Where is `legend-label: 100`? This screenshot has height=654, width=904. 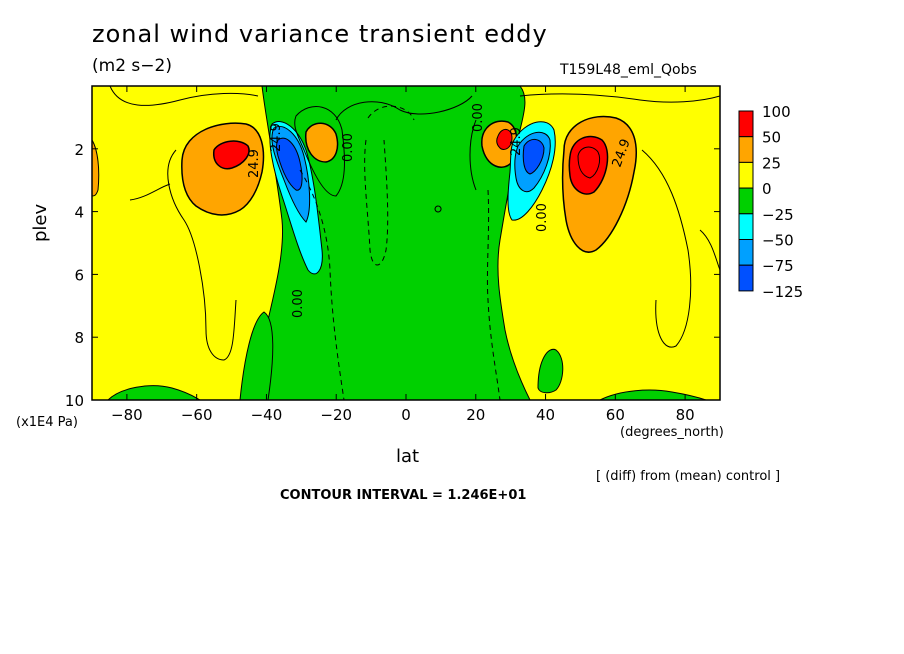
legend-label: 100 is located at coordinates (776, 112).